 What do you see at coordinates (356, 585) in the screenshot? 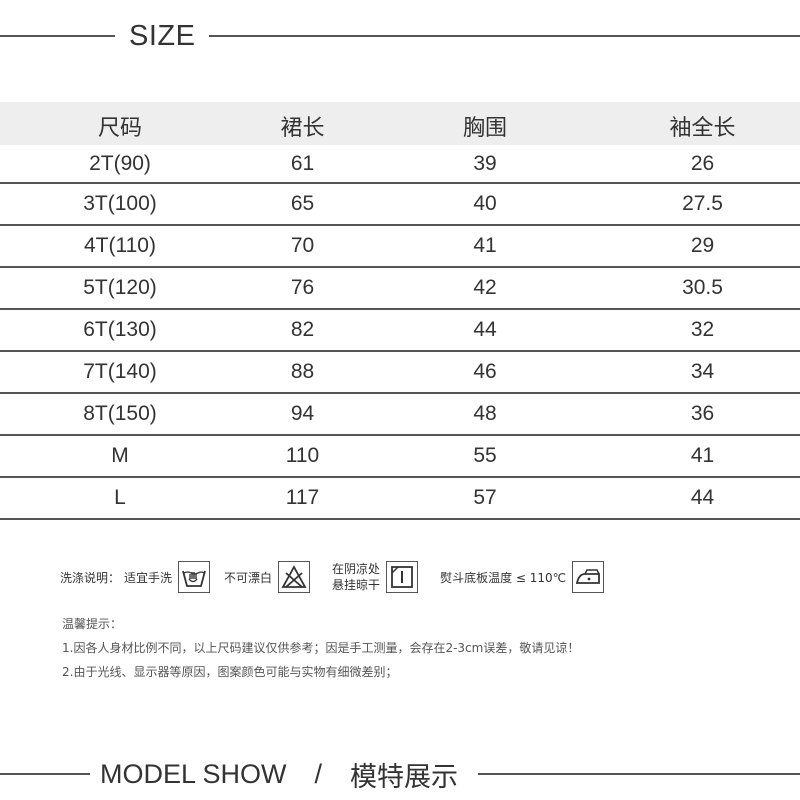
I see `care-line-dry-line2: 悬挂晾干` at bounding box center [356, 585].